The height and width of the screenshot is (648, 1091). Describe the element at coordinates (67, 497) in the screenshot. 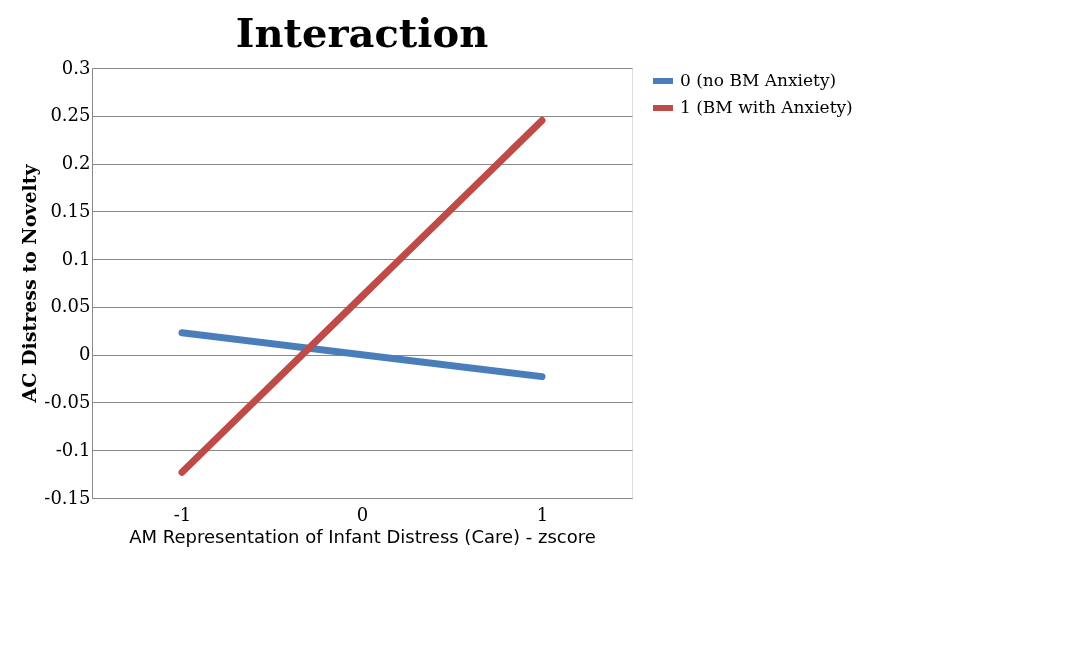

I see `y-tick-label: -0.15` at that location.